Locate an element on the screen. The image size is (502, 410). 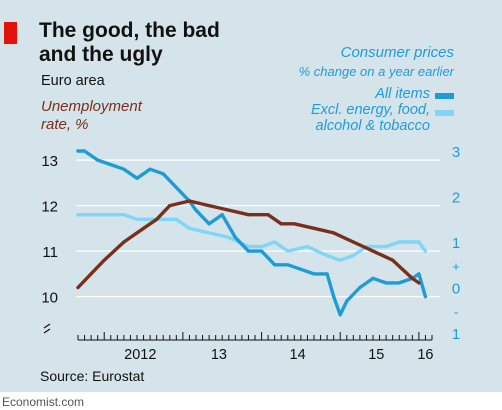
chart-title-line-1: The good, the bad is located at coordinates (129, 30).